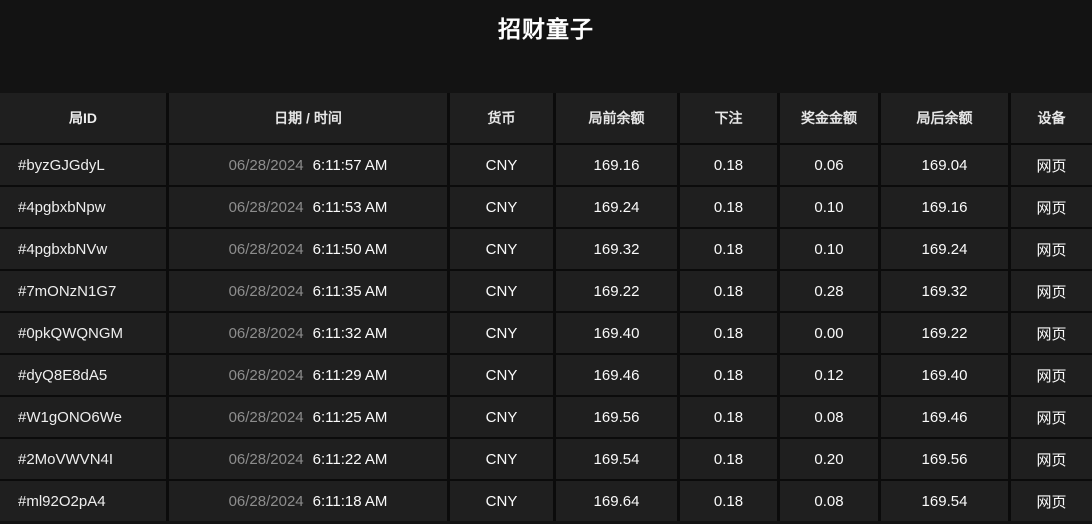 This screenshot has height=524, width=1092. What do you see at coordinates (350, 291) in the screenshot?
I see `time-text: 6:11:35 AM` at bounding box center [350, 291].